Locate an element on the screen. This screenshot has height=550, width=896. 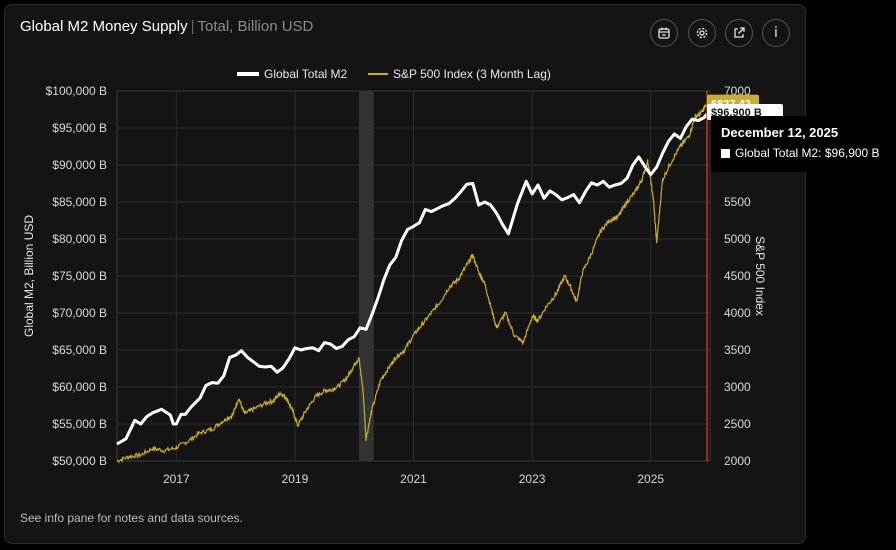
y-tick-label: $55,000 B is located at coordinates (79, 424).